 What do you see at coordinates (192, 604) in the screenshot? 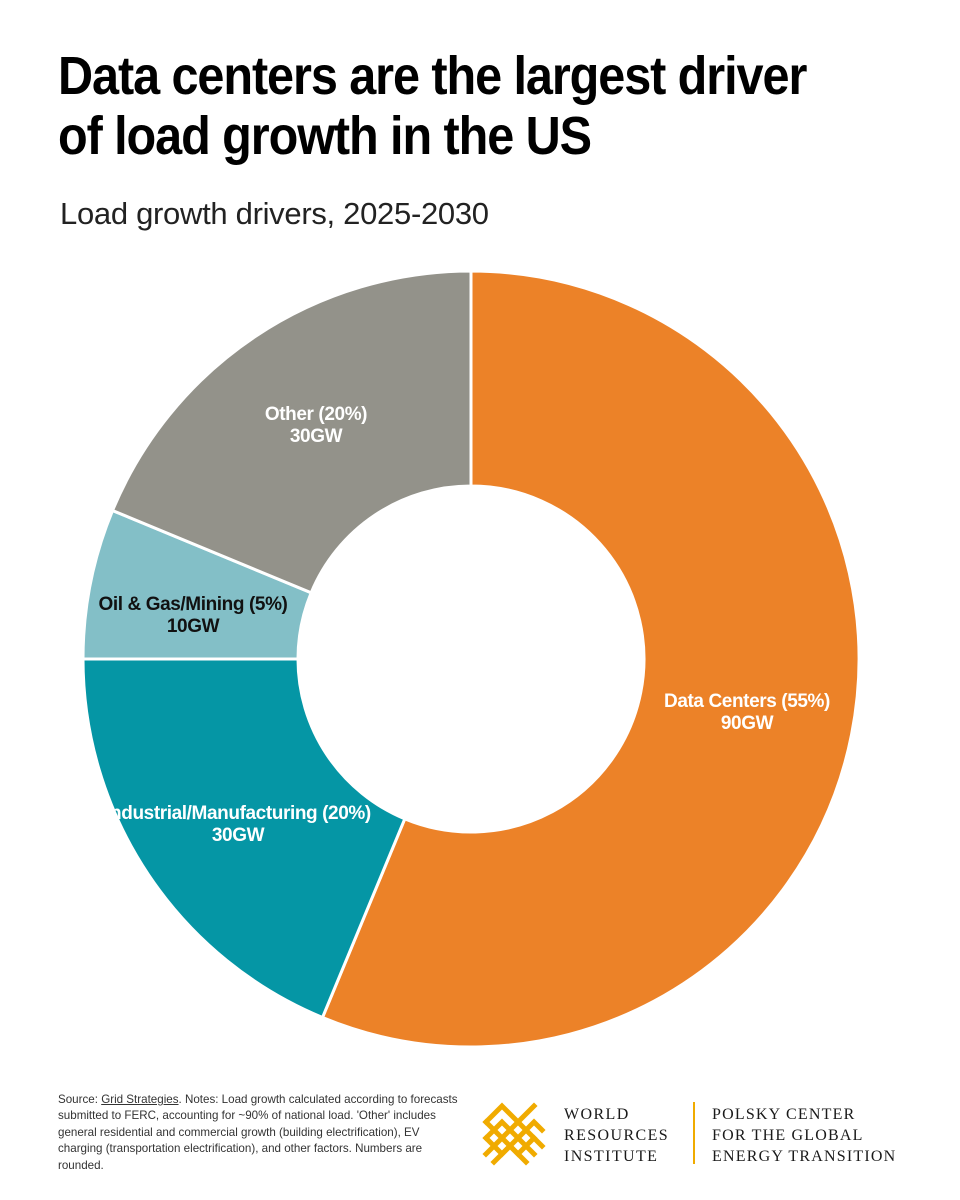
I see `slice-label-name: Oil & Gas/Mining (5%)` at bounding box center [192, 604].